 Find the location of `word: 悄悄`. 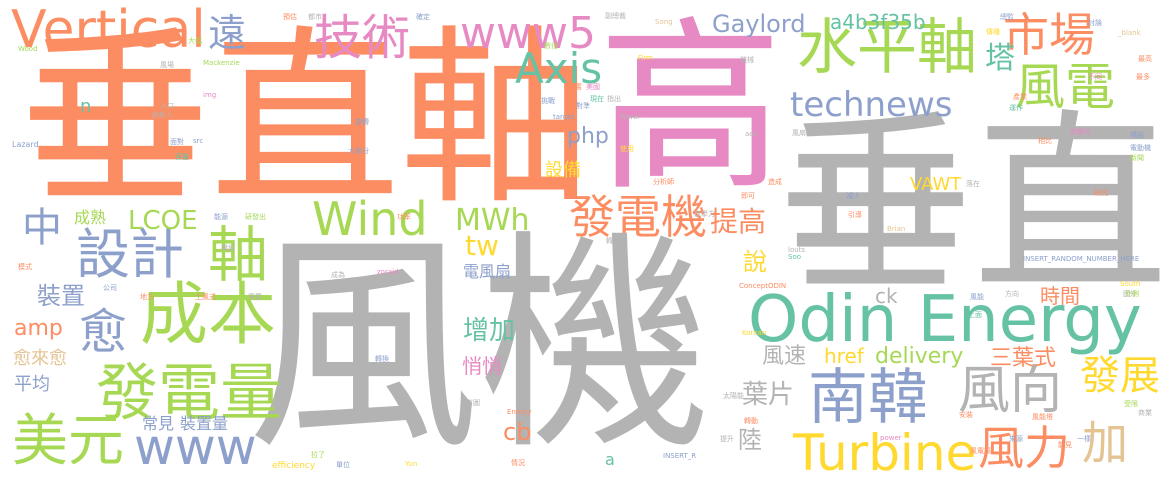

word: 悄悄 is located at coordinates (482, 366).